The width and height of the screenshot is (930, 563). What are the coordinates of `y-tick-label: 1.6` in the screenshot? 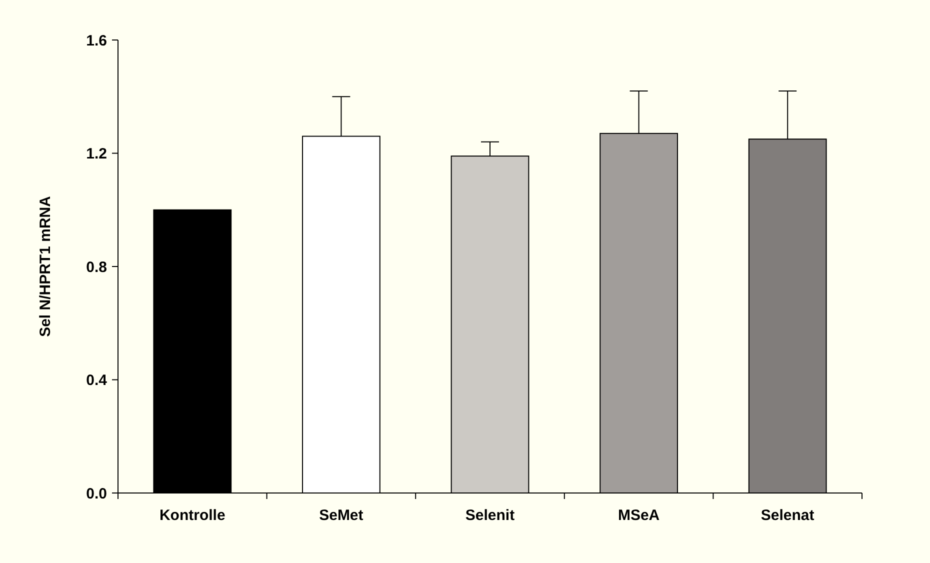 It's located at (96, 41).